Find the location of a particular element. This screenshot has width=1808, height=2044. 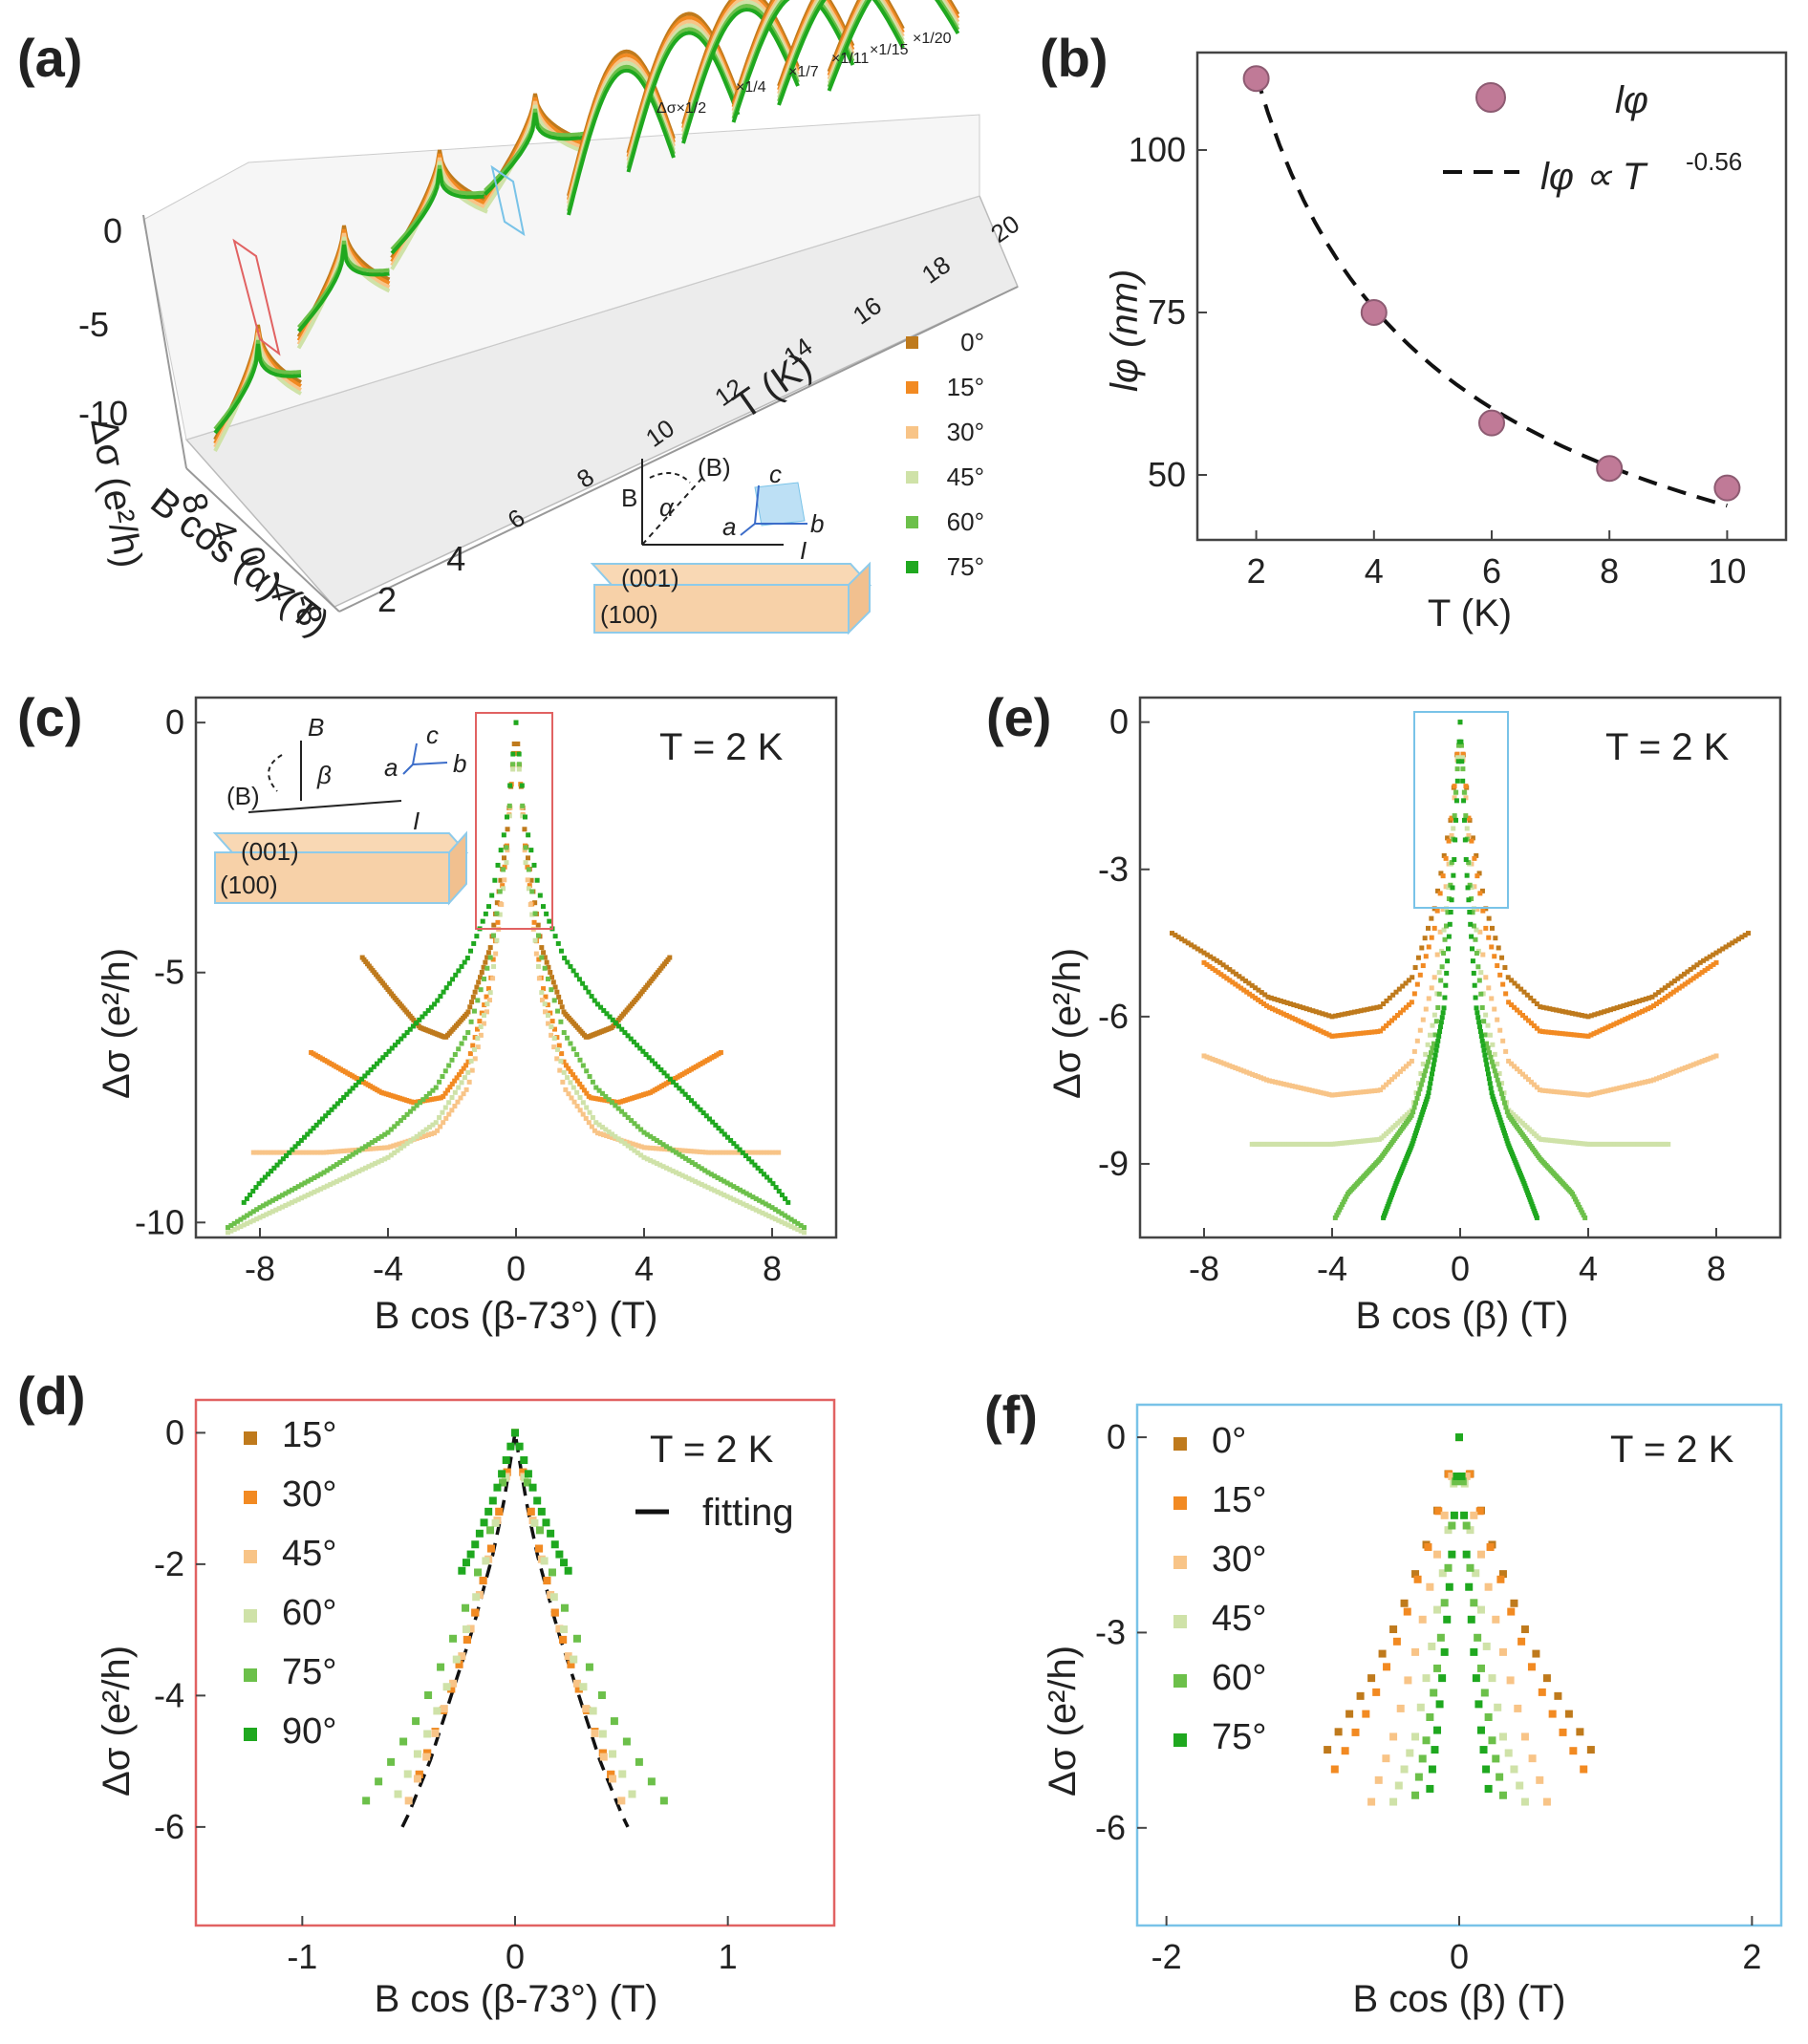

panel-c-xtick-1: -4 is located at coordinates (388, 1268).